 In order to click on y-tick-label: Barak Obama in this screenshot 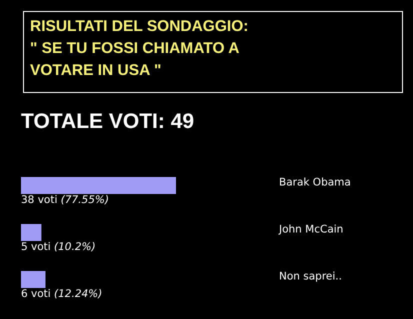, I will do `click(315, 182)`.